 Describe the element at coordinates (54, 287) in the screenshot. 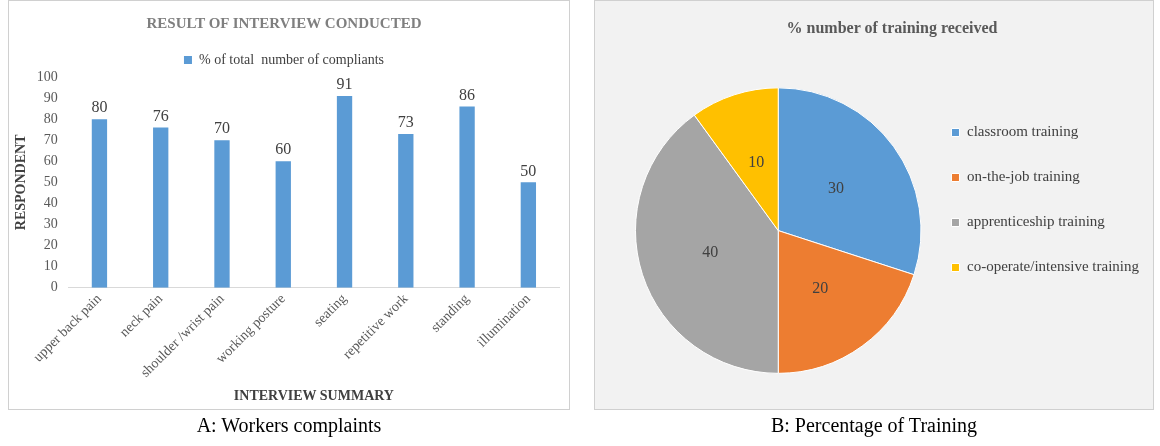

I see `y-tick-label: 0` at that location.